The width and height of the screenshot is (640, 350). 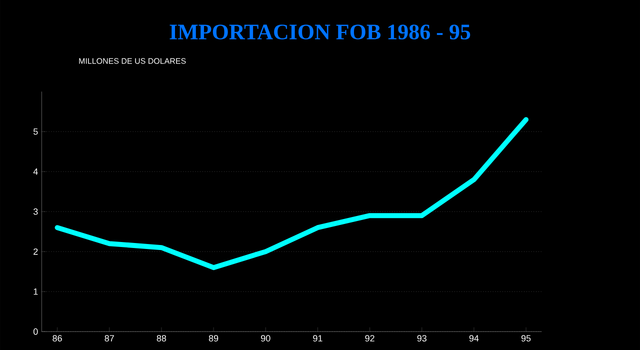 What do you see at coordinates (57, 338) in the screenshot?
I see `x-tick-label: 86` at bounding box center [57, 338].